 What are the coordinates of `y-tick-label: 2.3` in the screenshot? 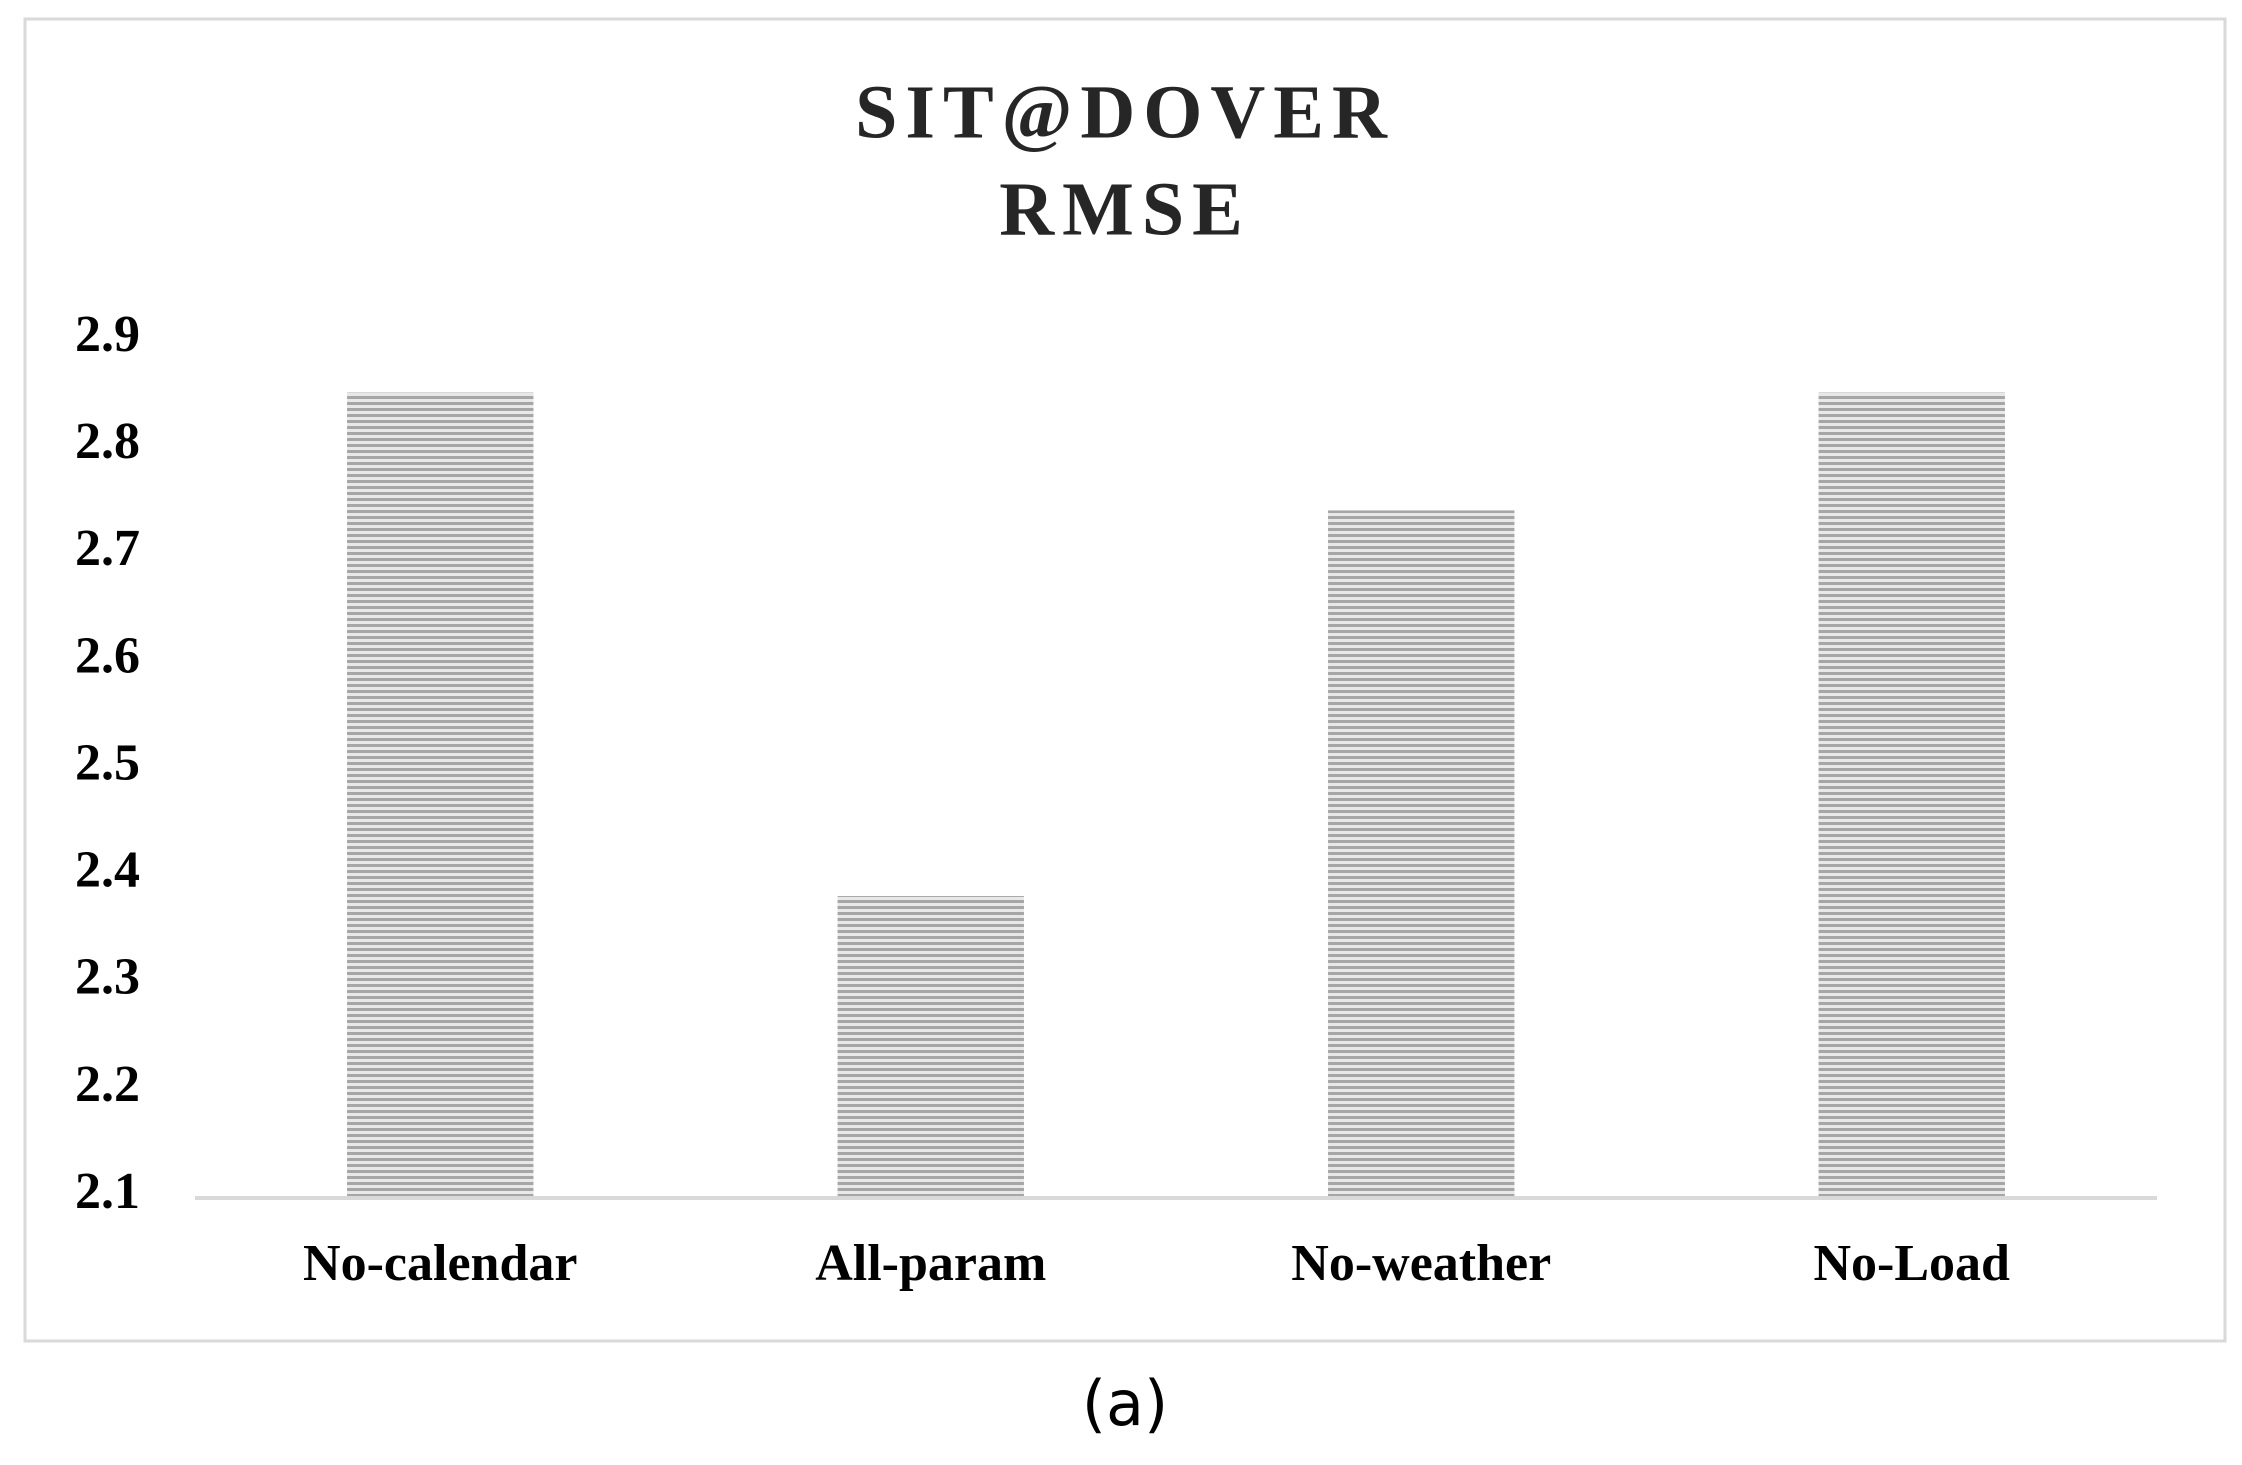 It's located at (107, 977).